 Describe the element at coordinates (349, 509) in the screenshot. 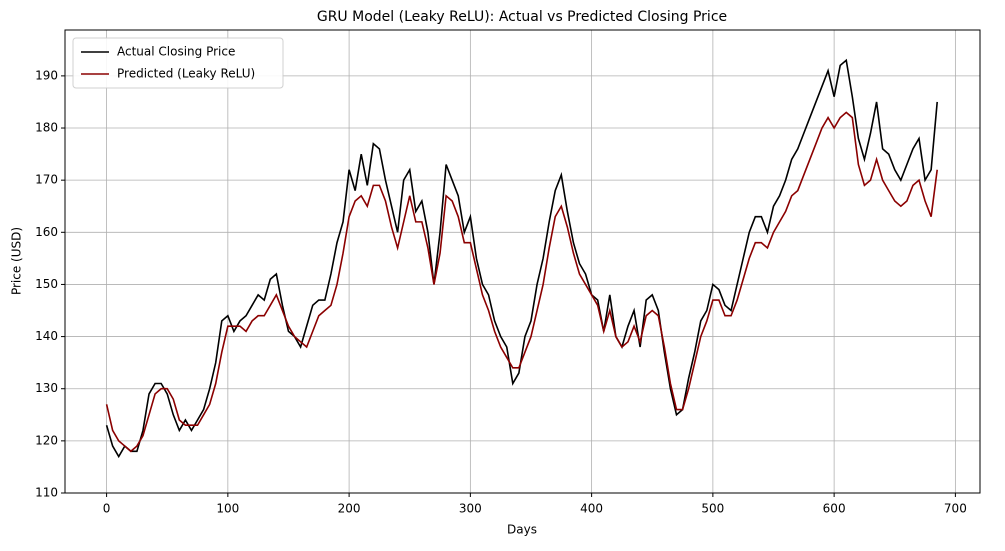

I see `x-tick-label: 200` at that location.